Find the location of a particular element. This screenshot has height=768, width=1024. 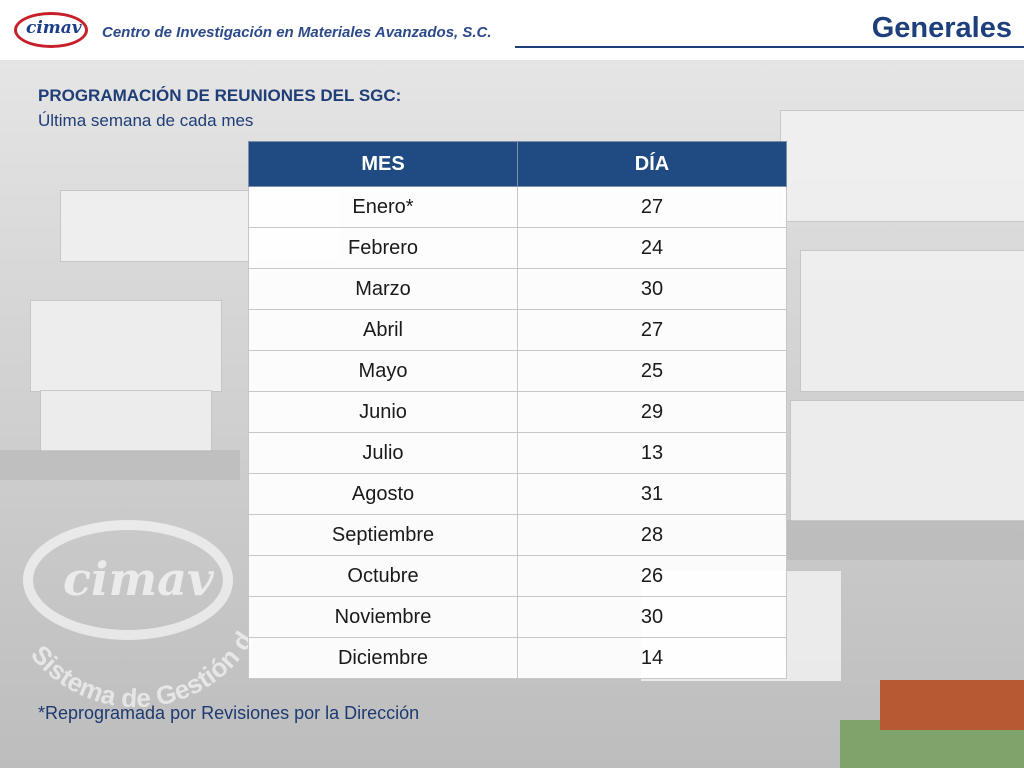

table-row: Diciembre 14 is located at coordinates (517, 658).